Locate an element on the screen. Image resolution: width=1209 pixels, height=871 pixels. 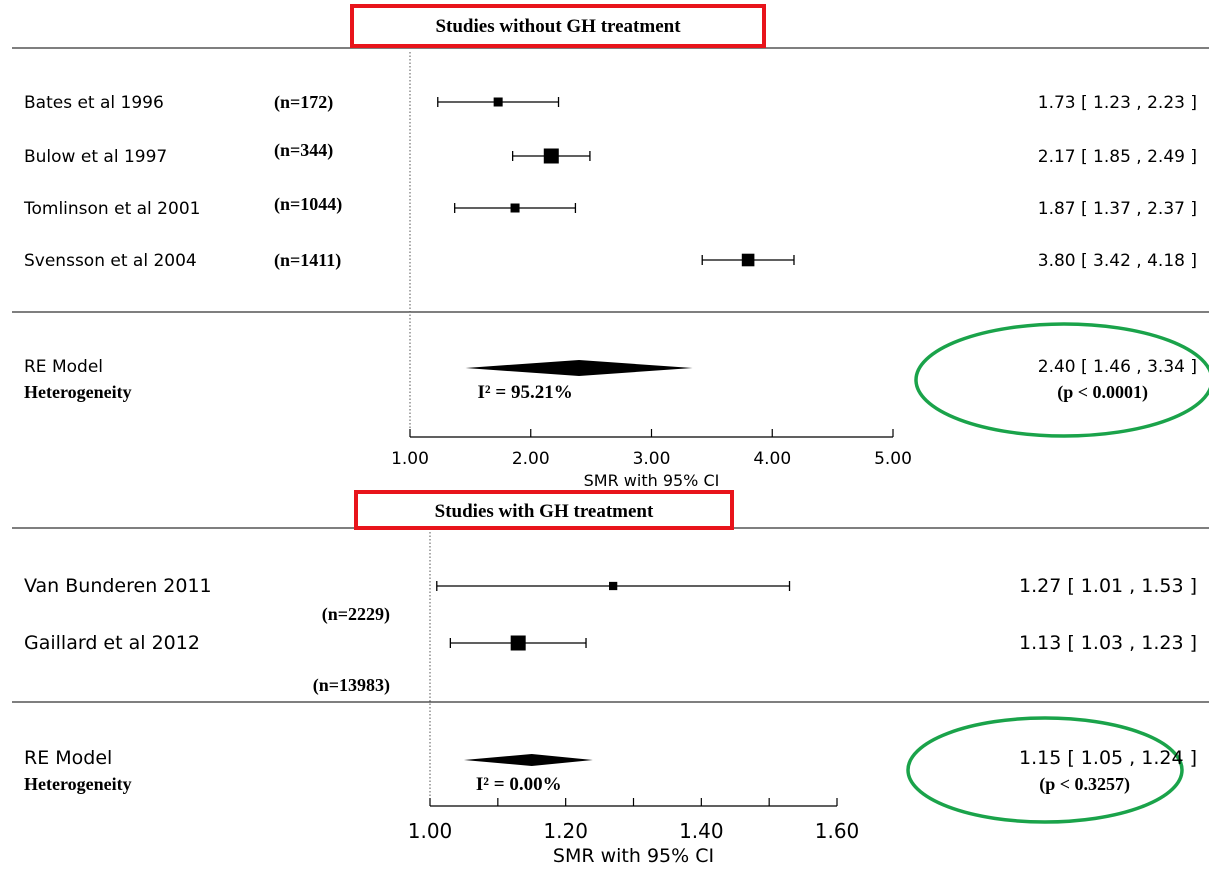
panel-title: Studies without GH treatment is located at coordinates (558, 26).